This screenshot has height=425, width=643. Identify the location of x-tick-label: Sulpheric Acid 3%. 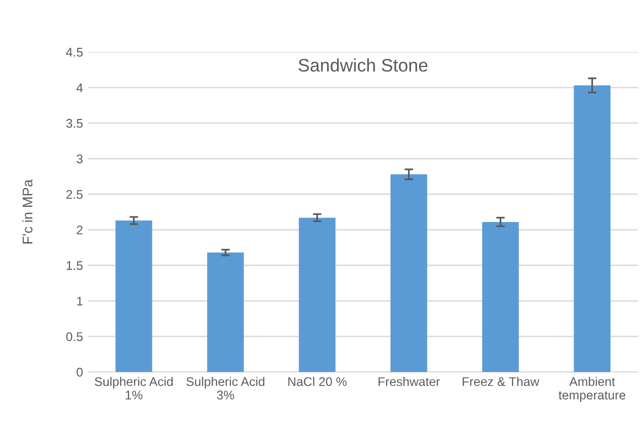
(225, 388).